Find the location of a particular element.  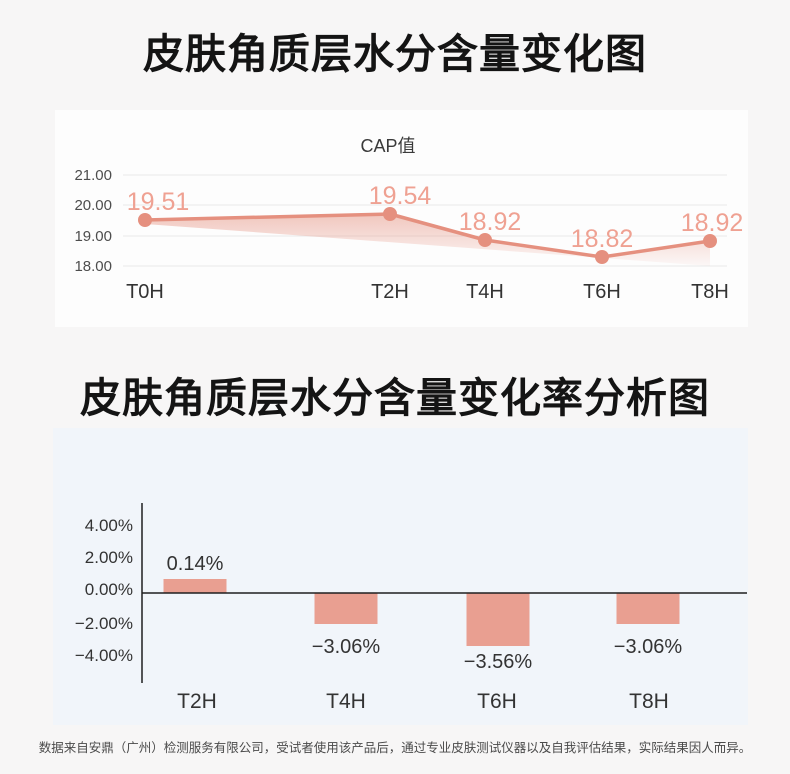

y-axis-tick-label: 0.00% is located at coordinates (109, 589).